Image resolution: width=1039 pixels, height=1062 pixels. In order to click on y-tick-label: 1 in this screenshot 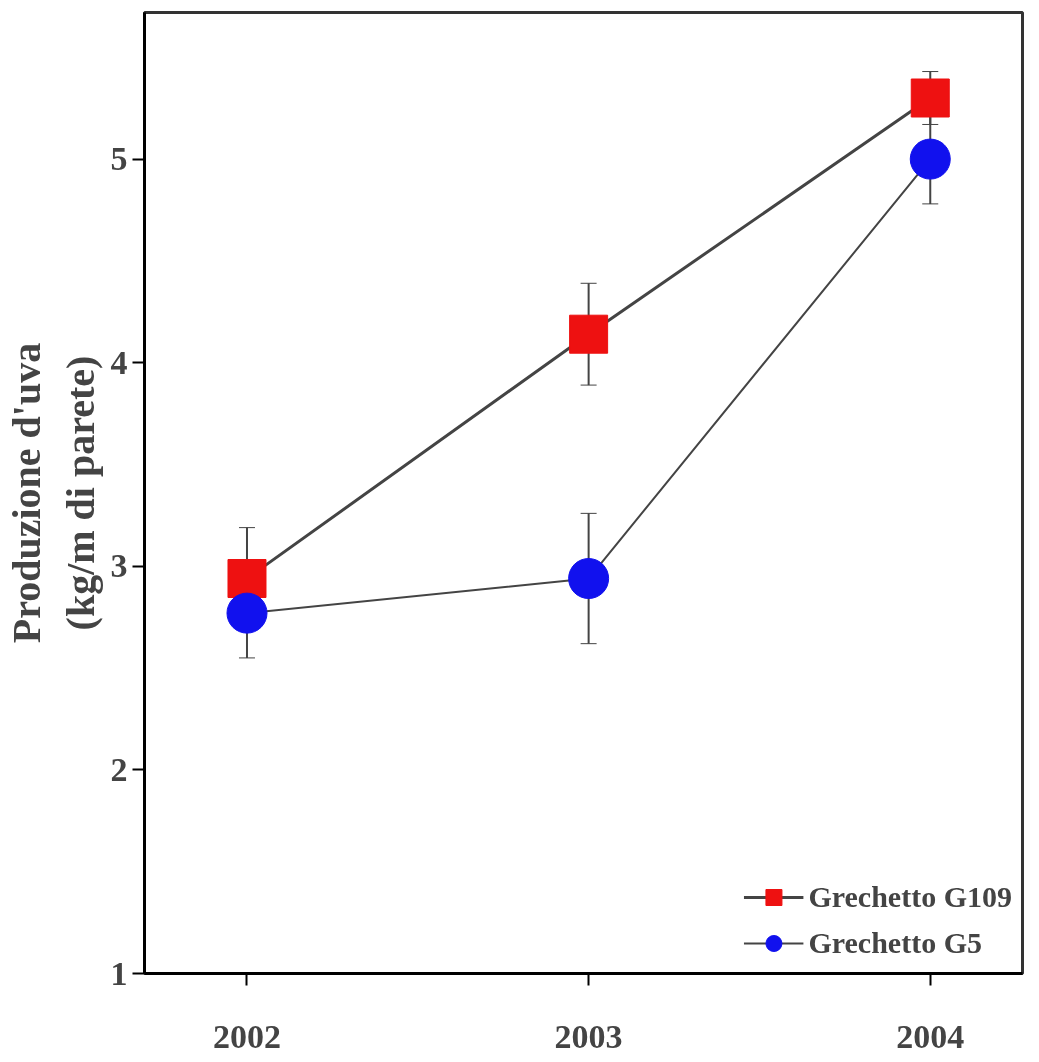, I will do `click(119, 973)`.